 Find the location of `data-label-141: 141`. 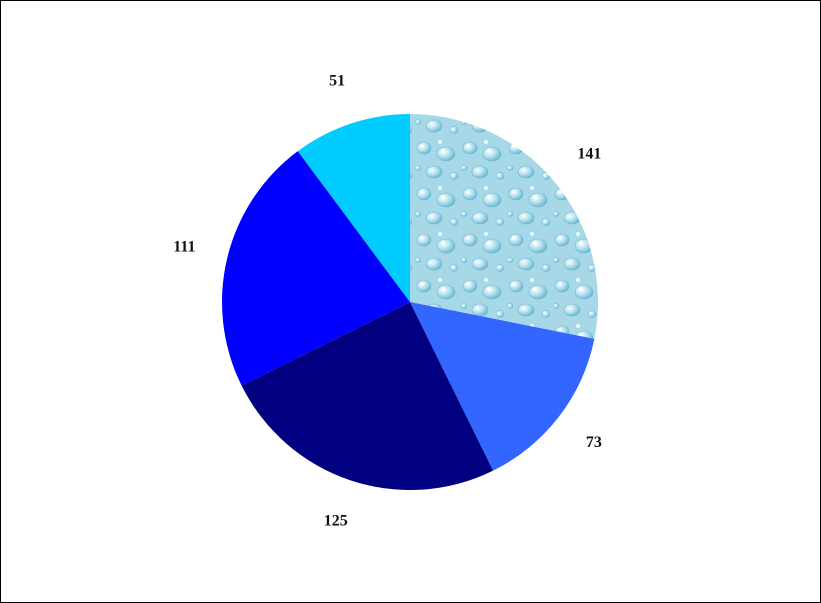

data-label-141: 141 is located at coordinates (589, 154).